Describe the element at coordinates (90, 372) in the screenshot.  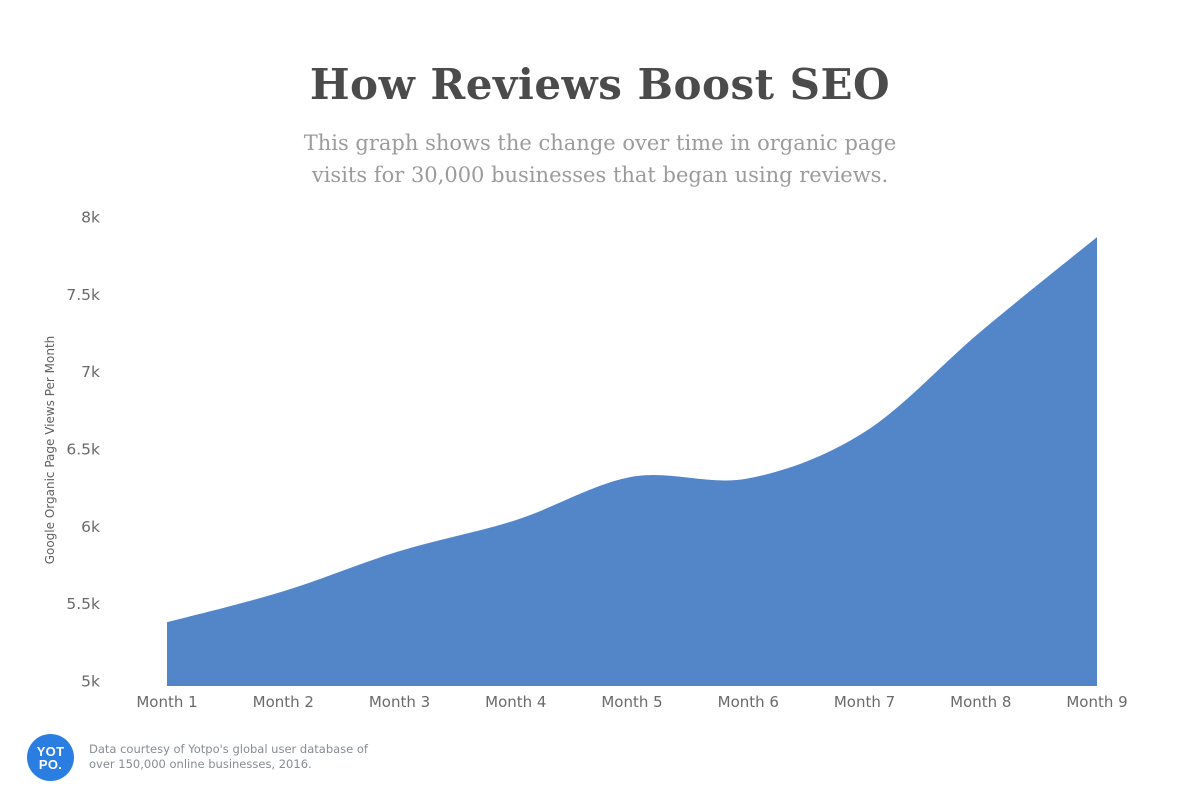
I see `y-tick-label: 7k` at that location.